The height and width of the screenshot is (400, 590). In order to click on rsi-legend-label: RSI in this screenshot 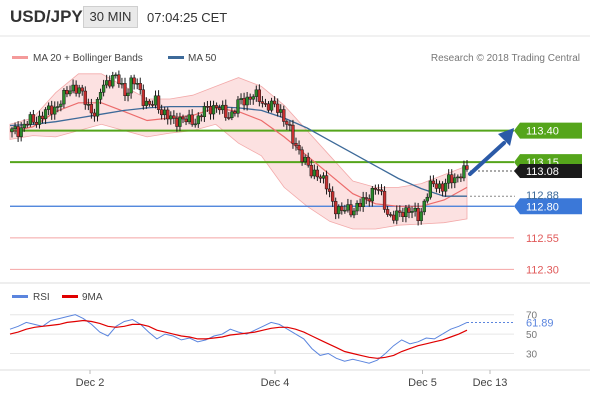, I will do `click(41, 297)`.